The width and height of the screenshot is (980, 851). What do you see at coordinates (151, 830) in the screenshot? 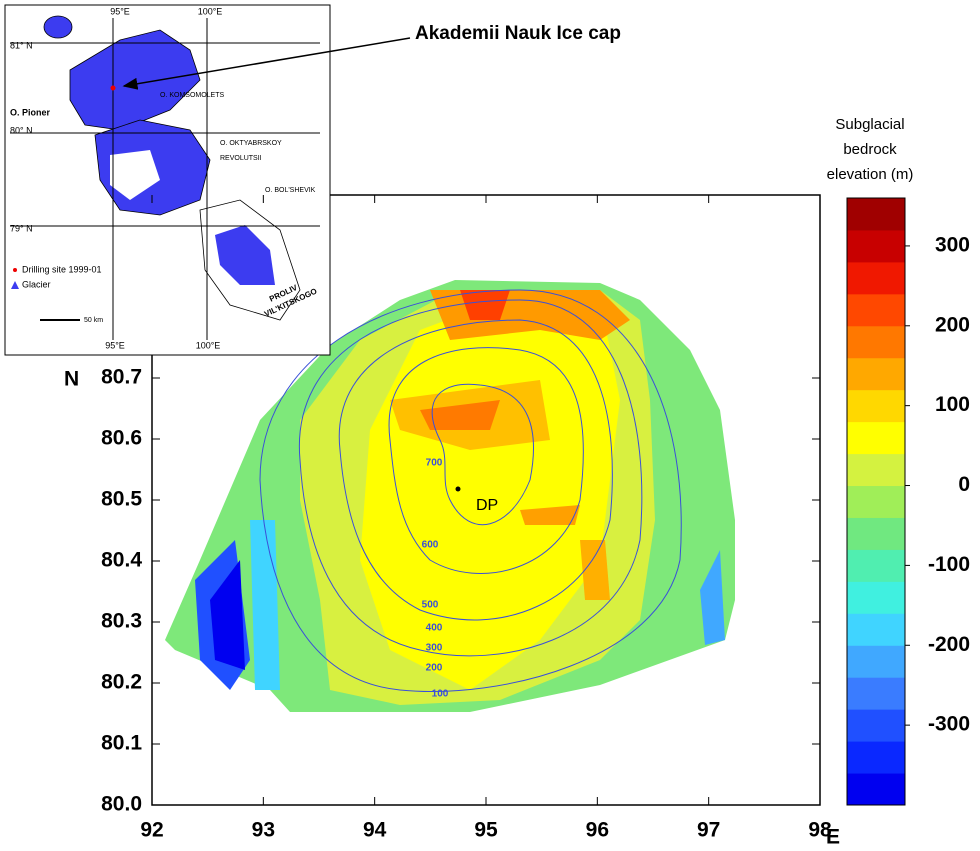
I see `x-tick-label: 92` at bounding box center [151, 830].